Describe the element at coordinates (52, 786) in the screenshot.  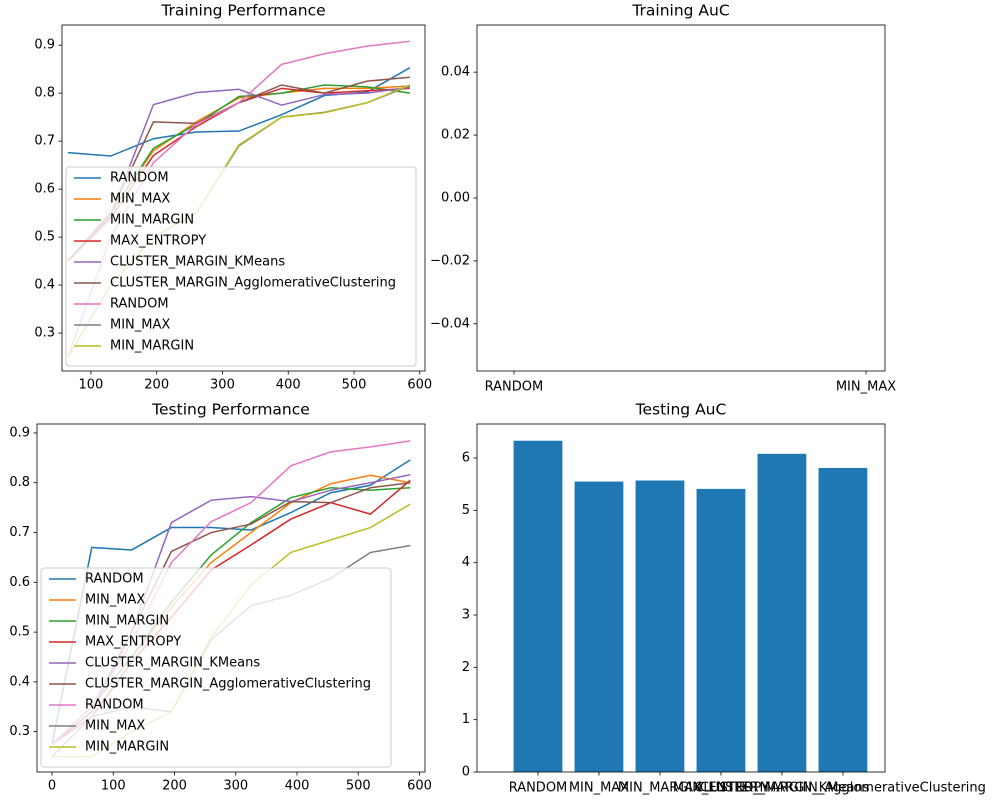
I see `x-tick-label: 0` at that location.